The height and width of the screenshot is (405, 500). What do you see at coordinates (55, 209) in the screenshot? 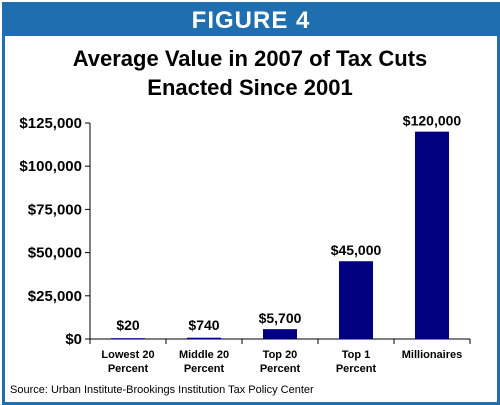
I see `y-tick-label: $75,000` at bounding box center [55, 209].